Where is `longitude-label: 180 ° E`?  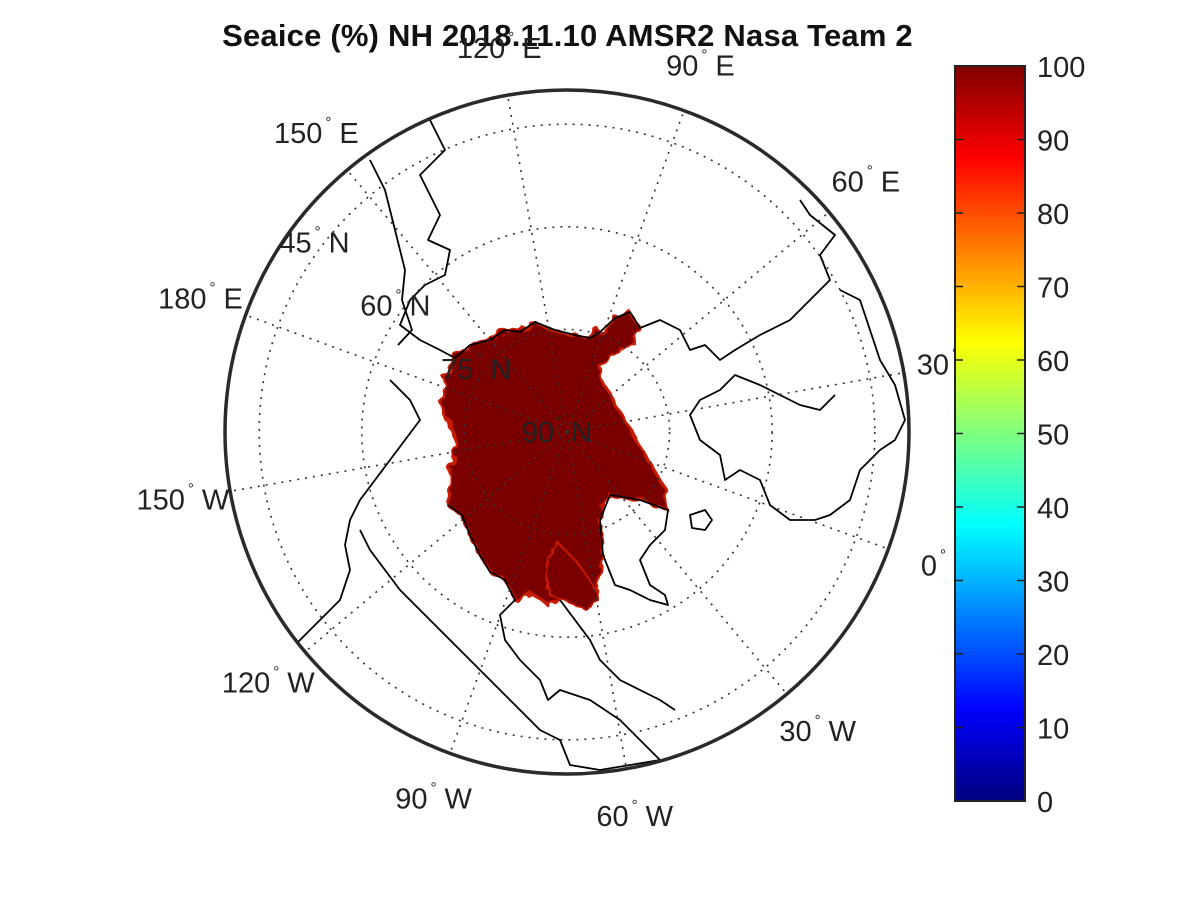
longitude-label: 180 ° E is located at coordinates (200, 298).